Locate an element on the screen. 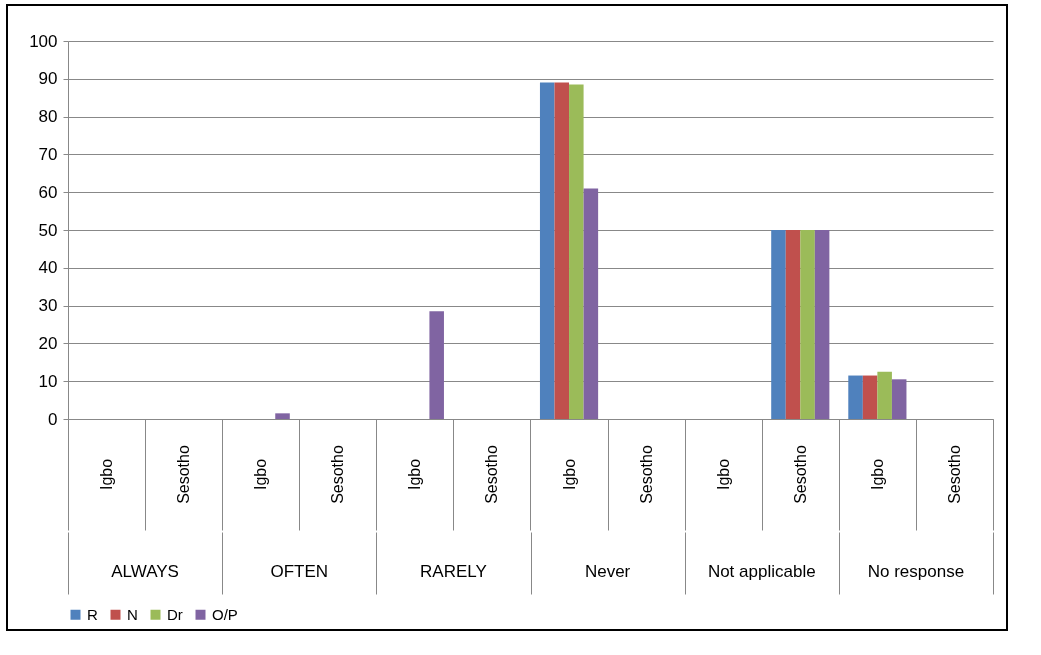 This screenshot has height=655, width=1041. y-tick-label: 50 is located at coordinates (48, 230).